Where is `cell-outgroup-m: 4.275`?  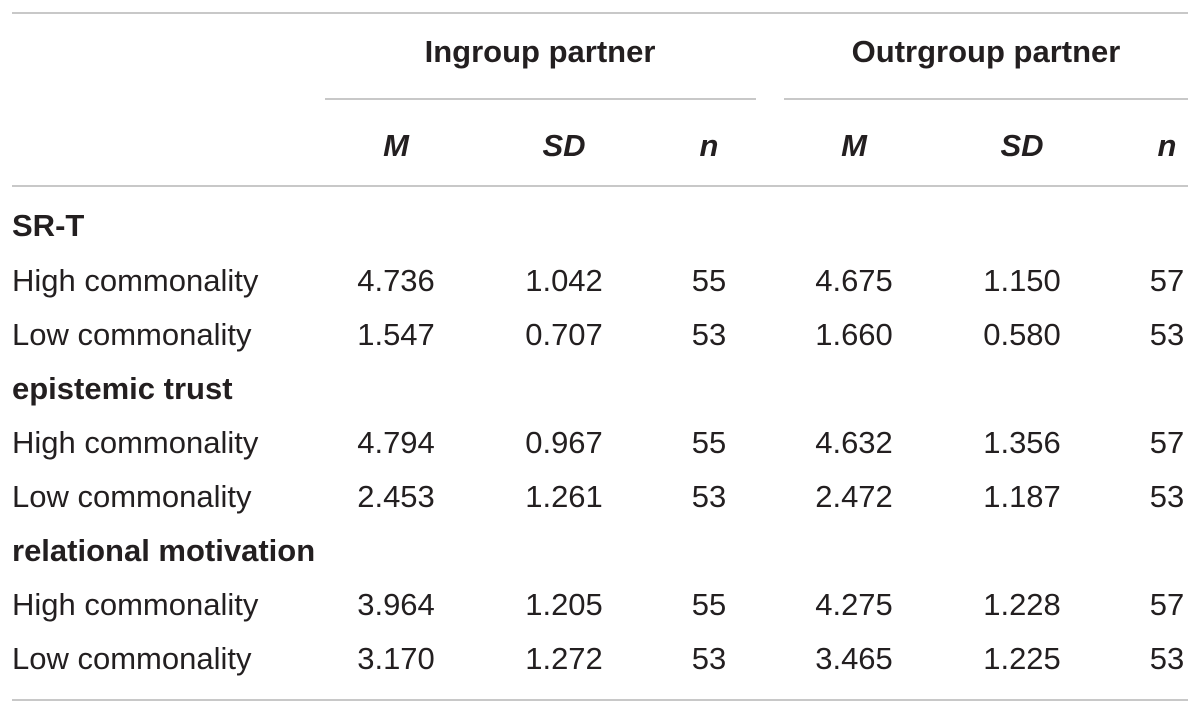
cell-outgroup-m: 4.275 is located at coordinates (854, 604).